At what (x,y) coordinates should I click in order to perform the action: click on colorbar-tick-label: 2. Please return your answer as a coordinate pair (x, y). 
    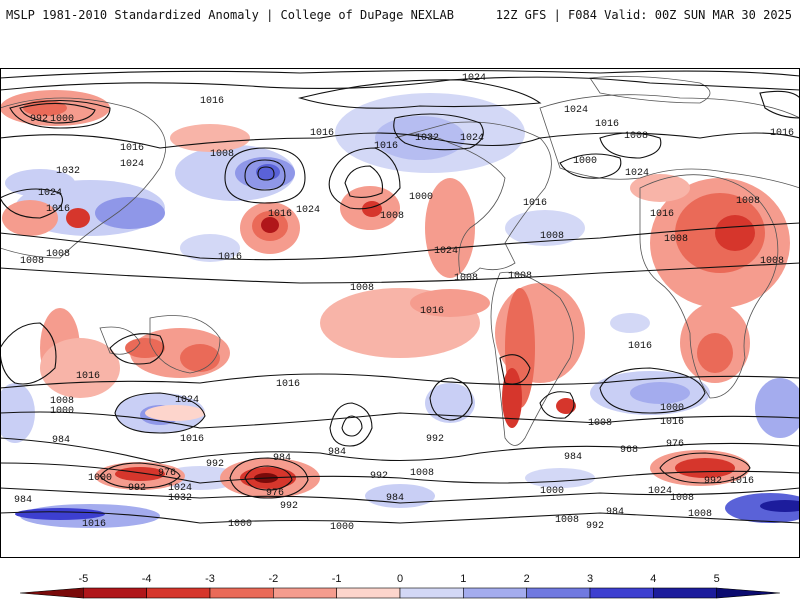
    Looking at the image, I should click on (527, 579).